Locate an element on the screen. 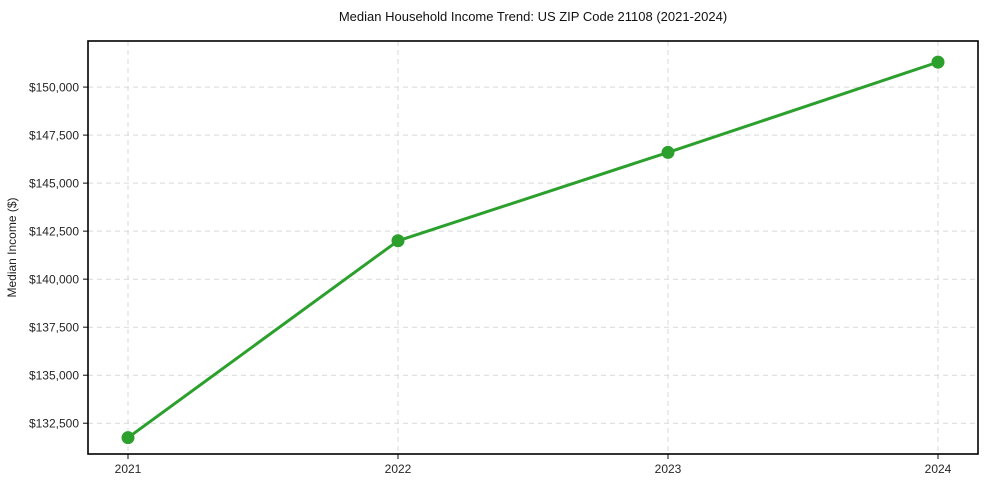 Image resolution: width=989 pixels, height=490 pixels. y-tick-label: $145,000 is located at coordinates (54, 183).